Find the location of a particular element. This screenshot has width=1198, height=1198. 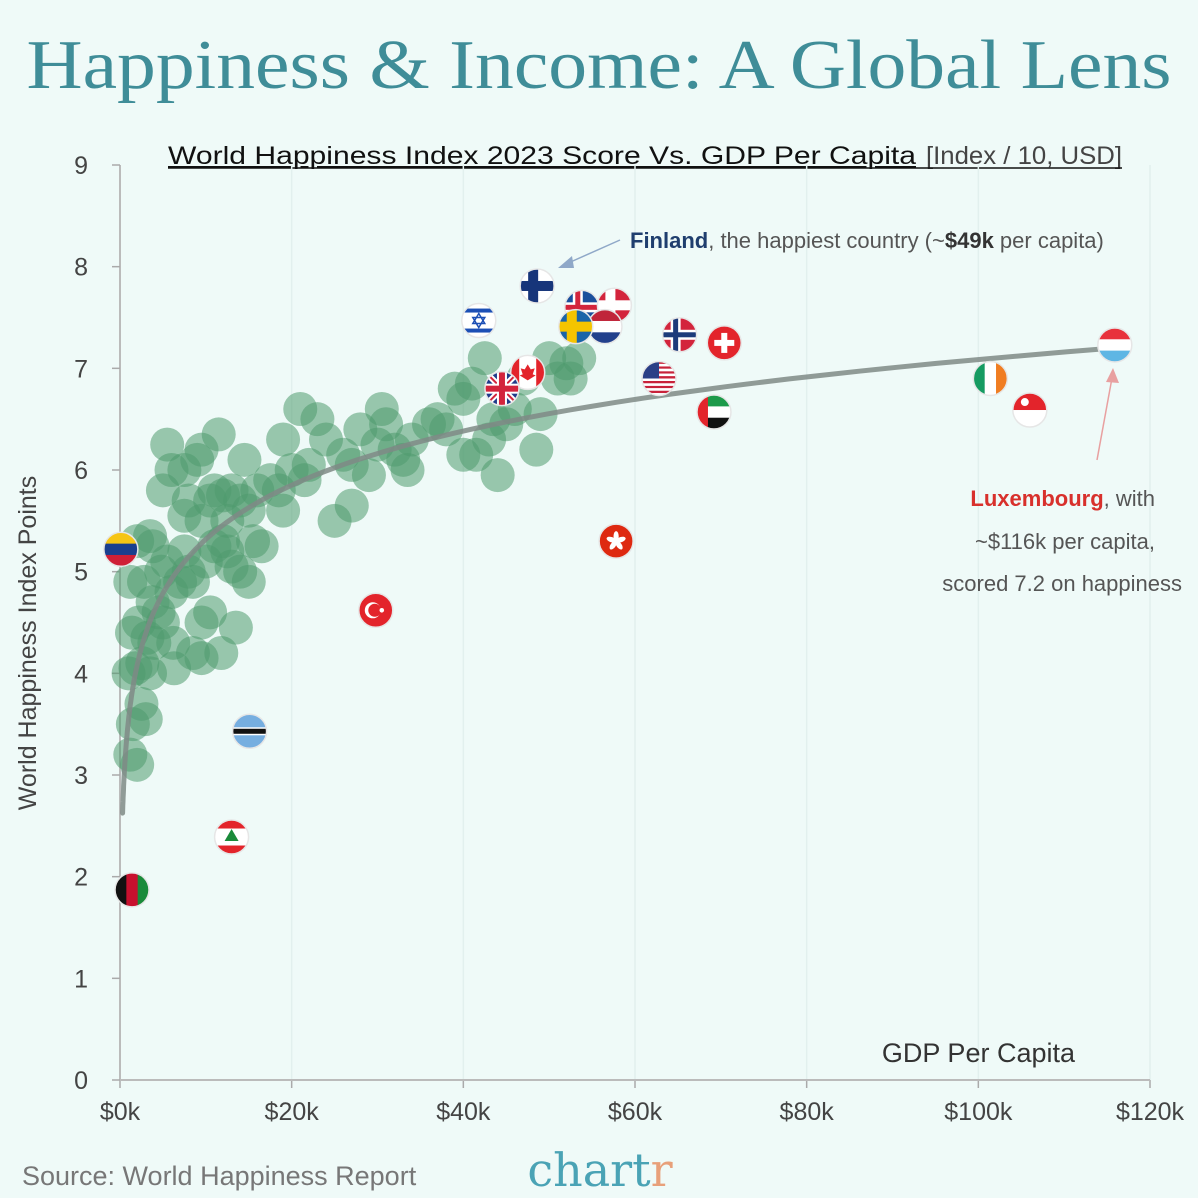

flag-israel-icon is located at coordinates (479, 320).